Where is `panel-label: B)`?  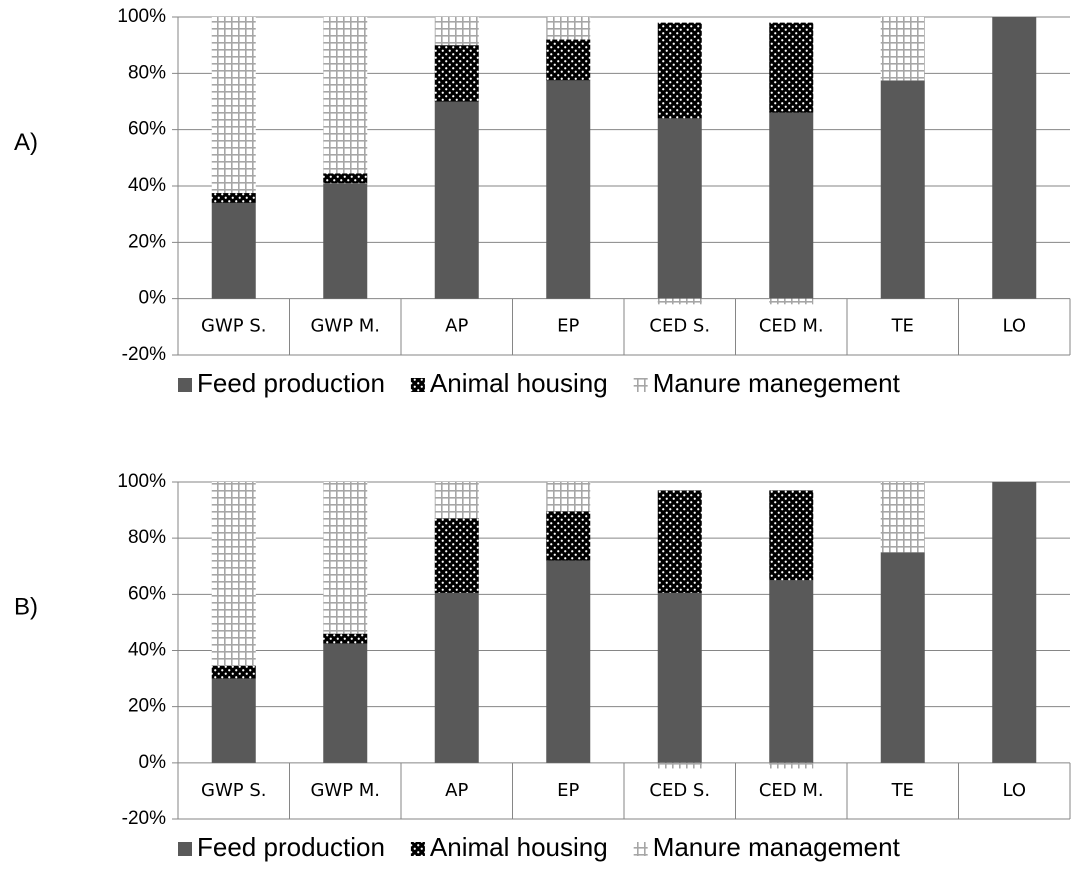 panel-label: B) is located at coordinates (26, 607).